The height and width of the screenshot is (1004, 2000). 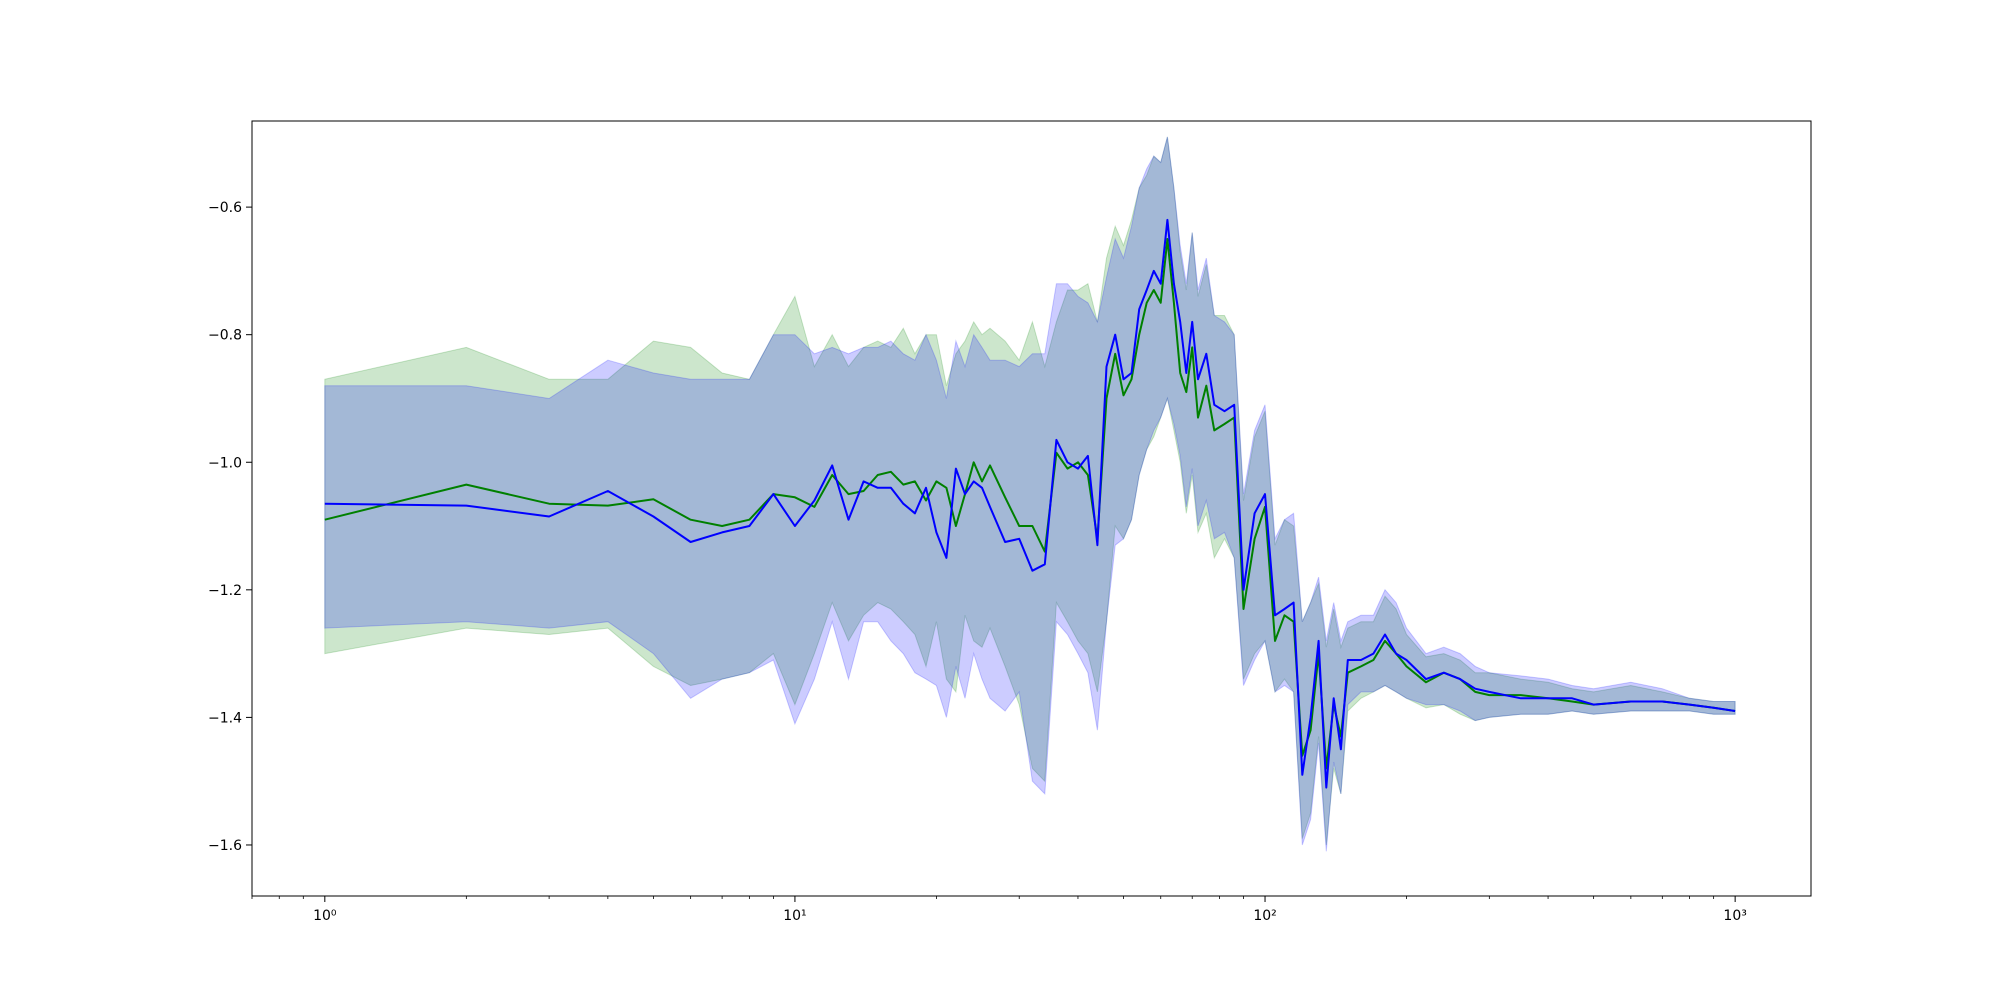 What do you see at coordinates (225, 718) in the screenshot?
I see `y-tick-label: −1.4` at bounding box center [225, 718].